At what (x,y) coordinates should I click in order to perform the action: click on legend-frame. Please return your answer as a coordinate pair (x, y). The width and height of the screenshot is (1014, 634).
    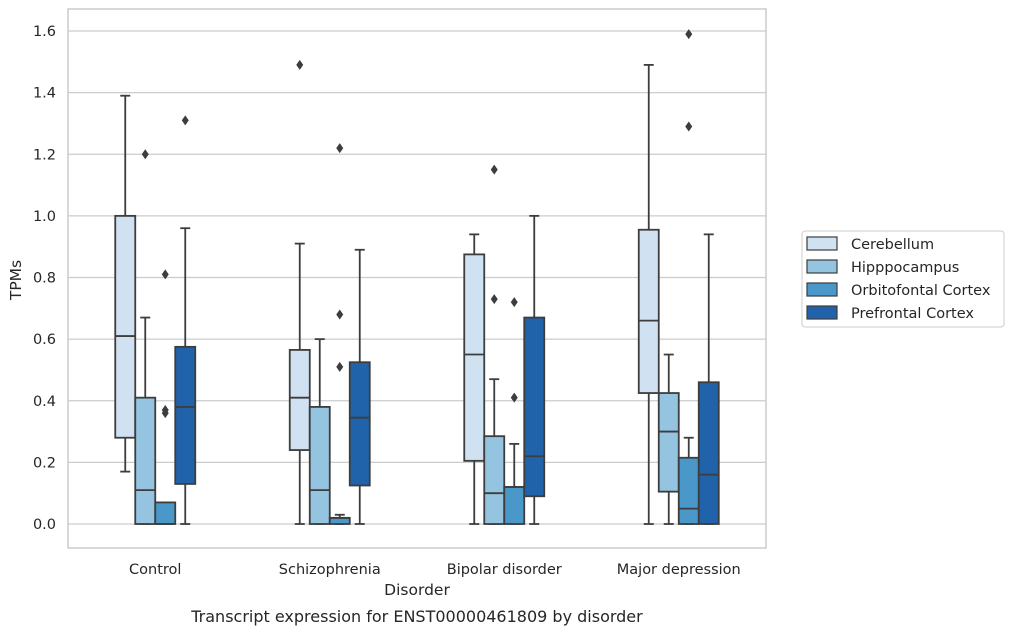
    Looking at the image, I should click on (903, 279).